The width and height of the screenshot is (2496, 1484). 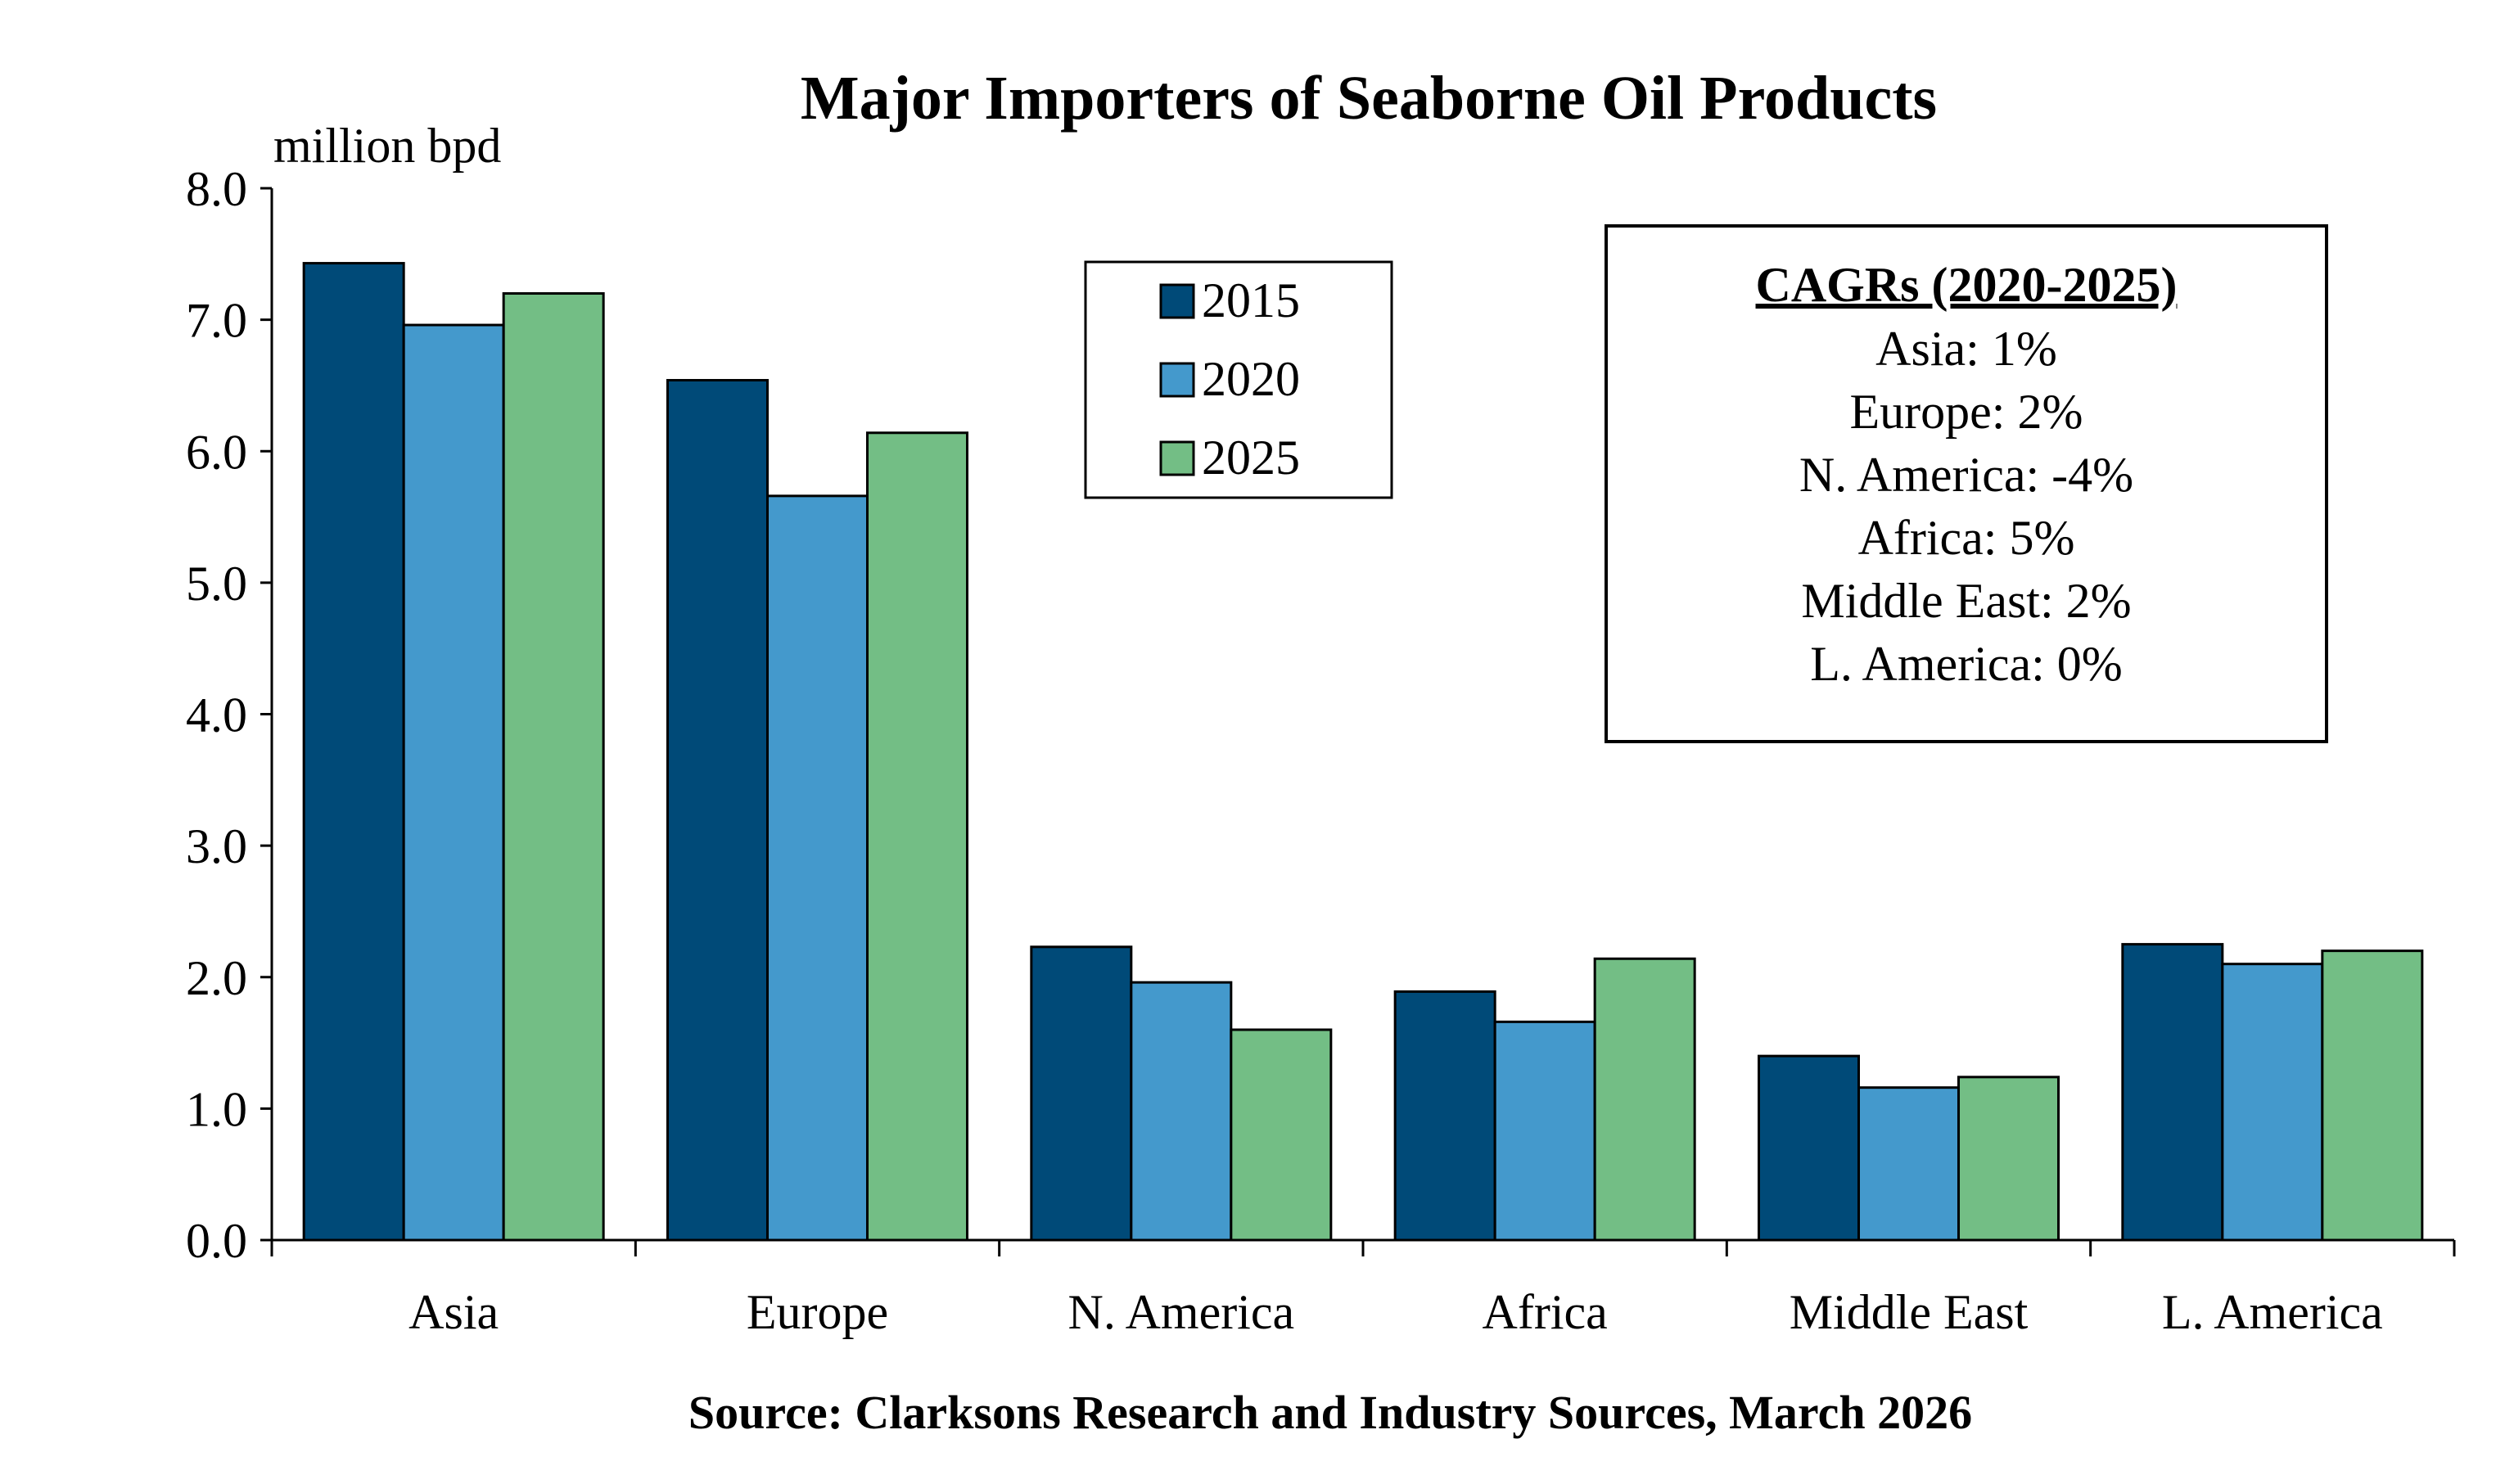 What do you see at coordinates (2372, 1095) in the screenshot?
I see `bar-2025-l-america` at bounding box center [2372, 1095].